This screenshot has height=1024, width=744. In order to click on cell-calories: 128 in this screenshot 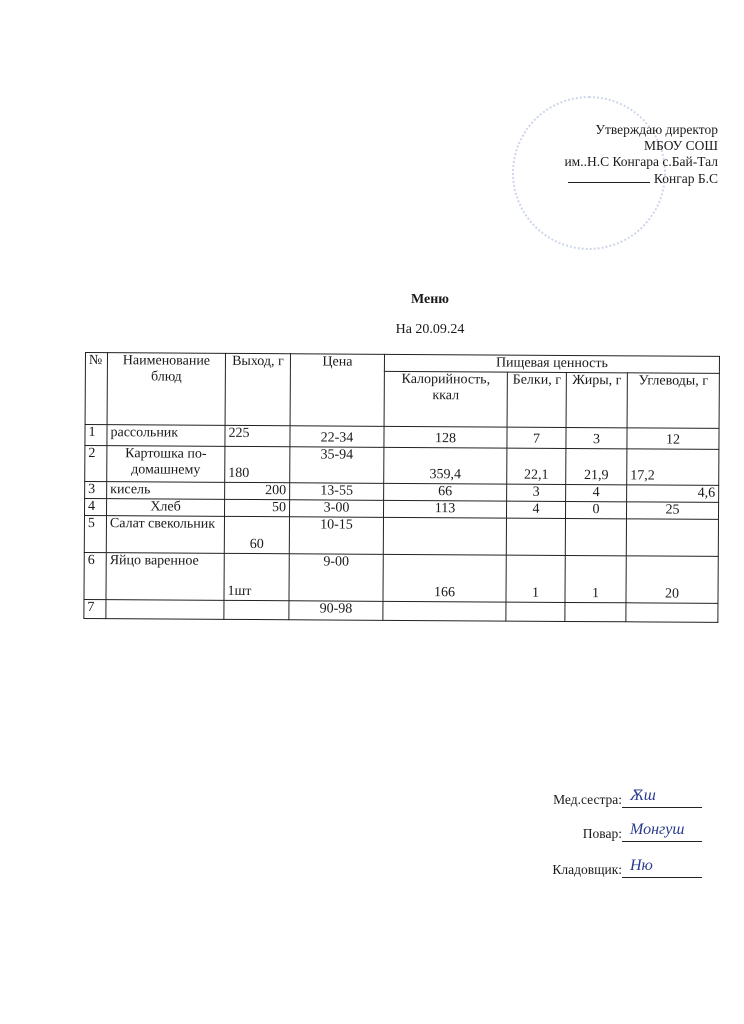, I will do `click(445, 437)`.